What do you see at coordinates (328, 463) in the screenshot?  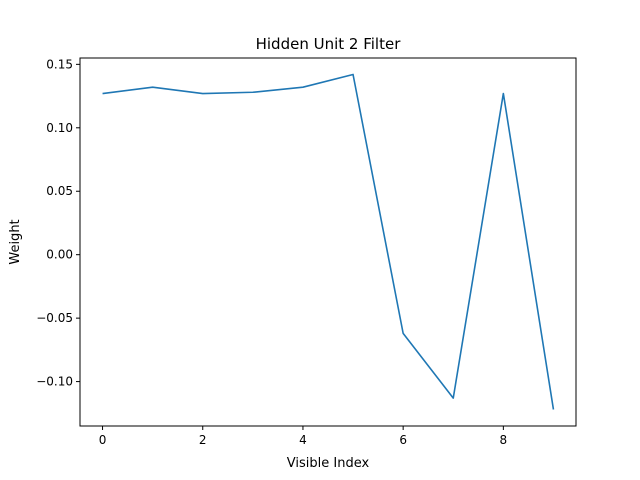 I see `x-axis-label: Visible Index` at bounding box center [328, 463].